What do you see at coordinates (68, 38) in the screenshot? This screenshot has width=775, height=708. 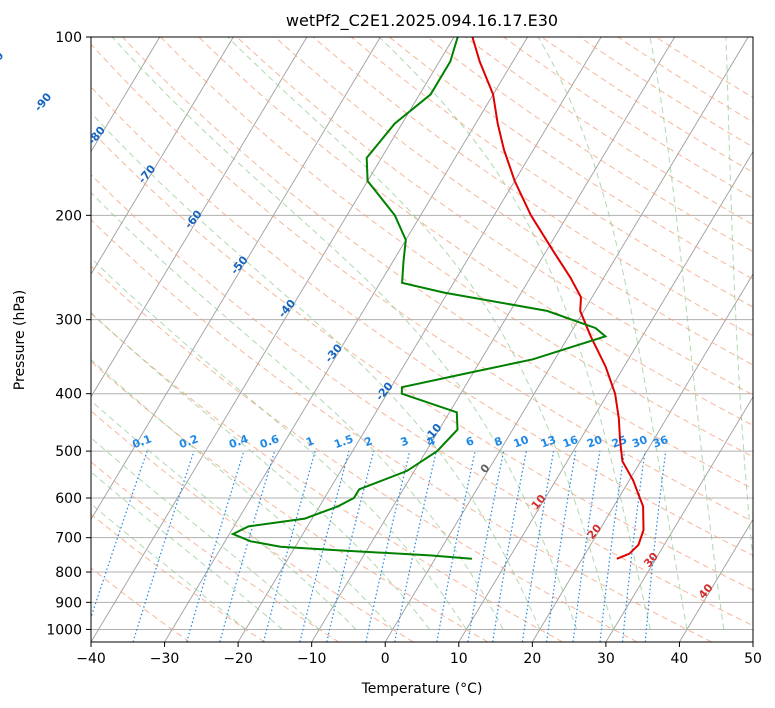 I see `y-tick-label: 100` at bounding box center [68, 38].